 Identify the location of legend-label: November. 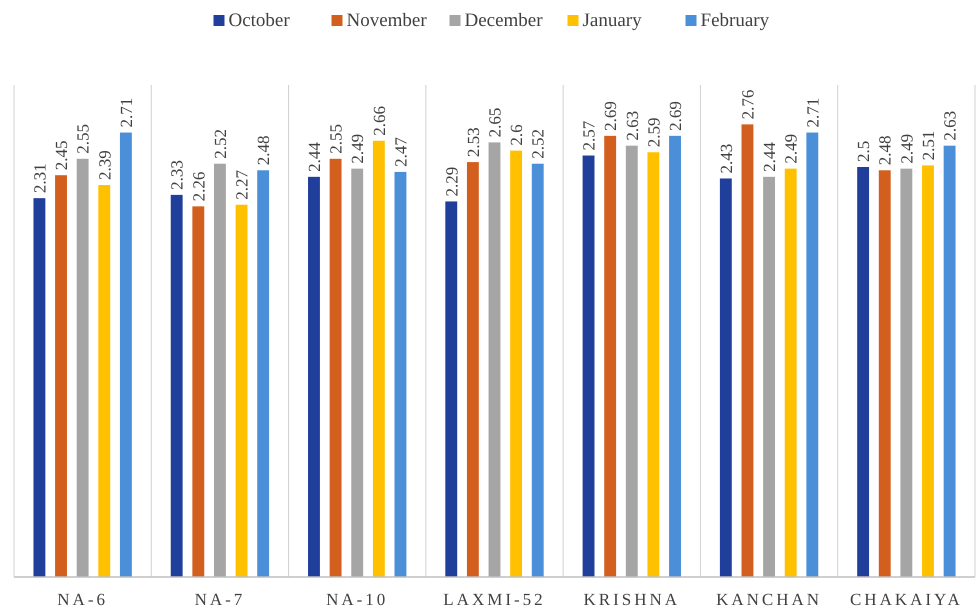
(387, 20).